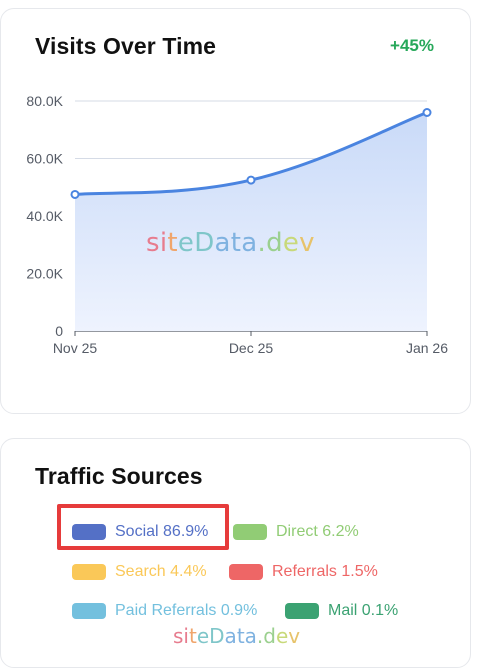 The width and height of the screenshot is (492, 668). What do you see at coordinates (302, 611) in the screenshot?
I see `legend-swatch-mail` at bounding box center [302, 611].